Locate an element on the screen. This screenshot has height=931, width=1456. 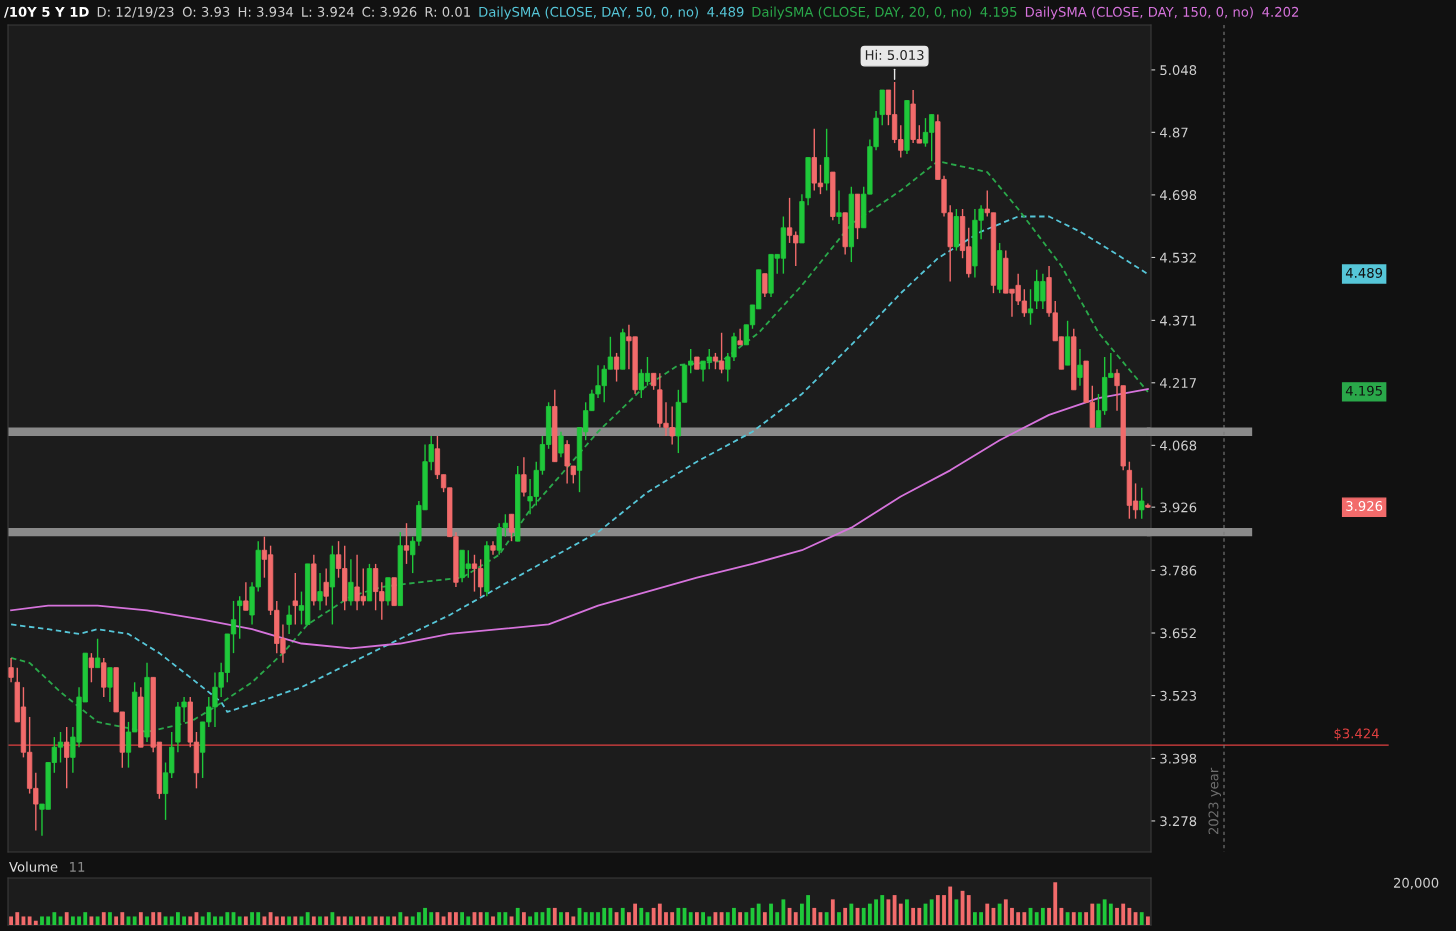
y-tick-label: 3.278 is located at coordinates (1178, 821).